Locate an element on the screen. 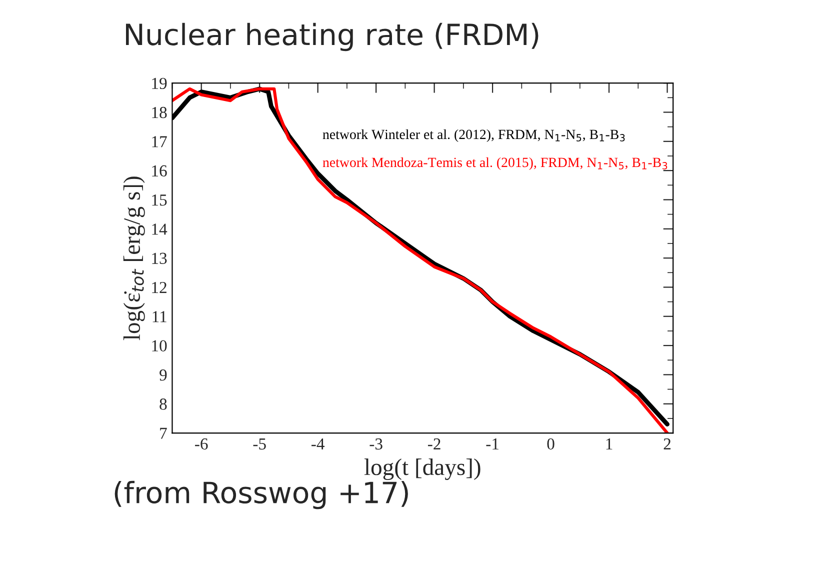 The image size is (832, 569). x-tick-label: 0 is located at coordinates (550, 444).